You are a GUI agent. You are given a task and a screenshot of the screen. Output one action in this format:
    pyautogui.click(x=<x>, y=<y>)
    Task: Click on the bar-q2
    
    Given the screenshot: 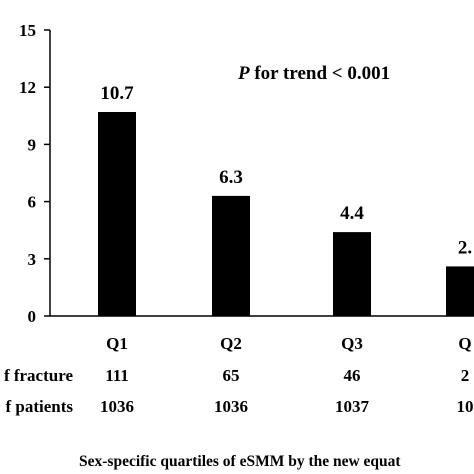 What is the action you would take?
    pyautogui.click(x=231, y=255)
    